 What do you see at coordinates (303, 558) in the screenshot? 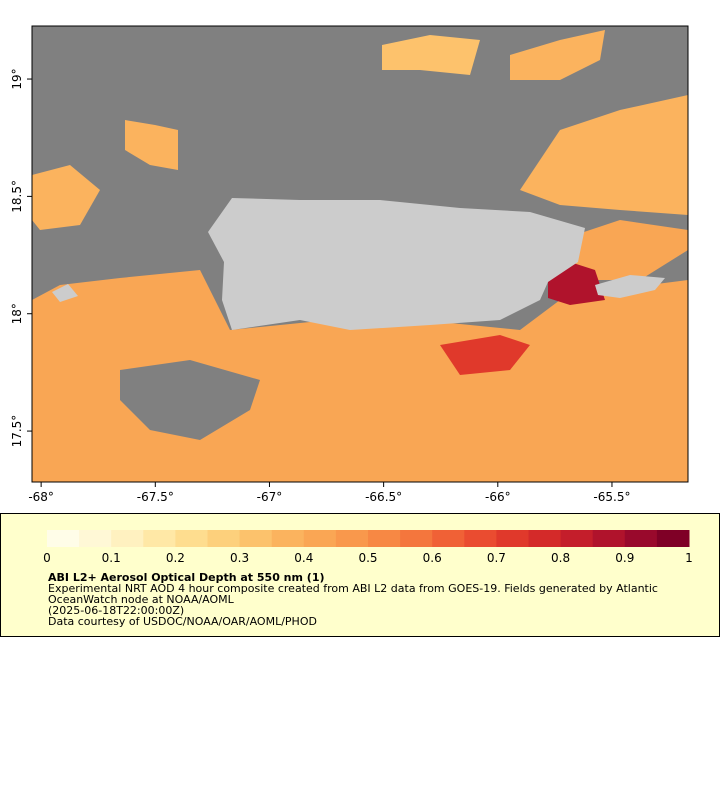
I see `colorbar-tick-label: 0.4` at bounding box center [303, 558].